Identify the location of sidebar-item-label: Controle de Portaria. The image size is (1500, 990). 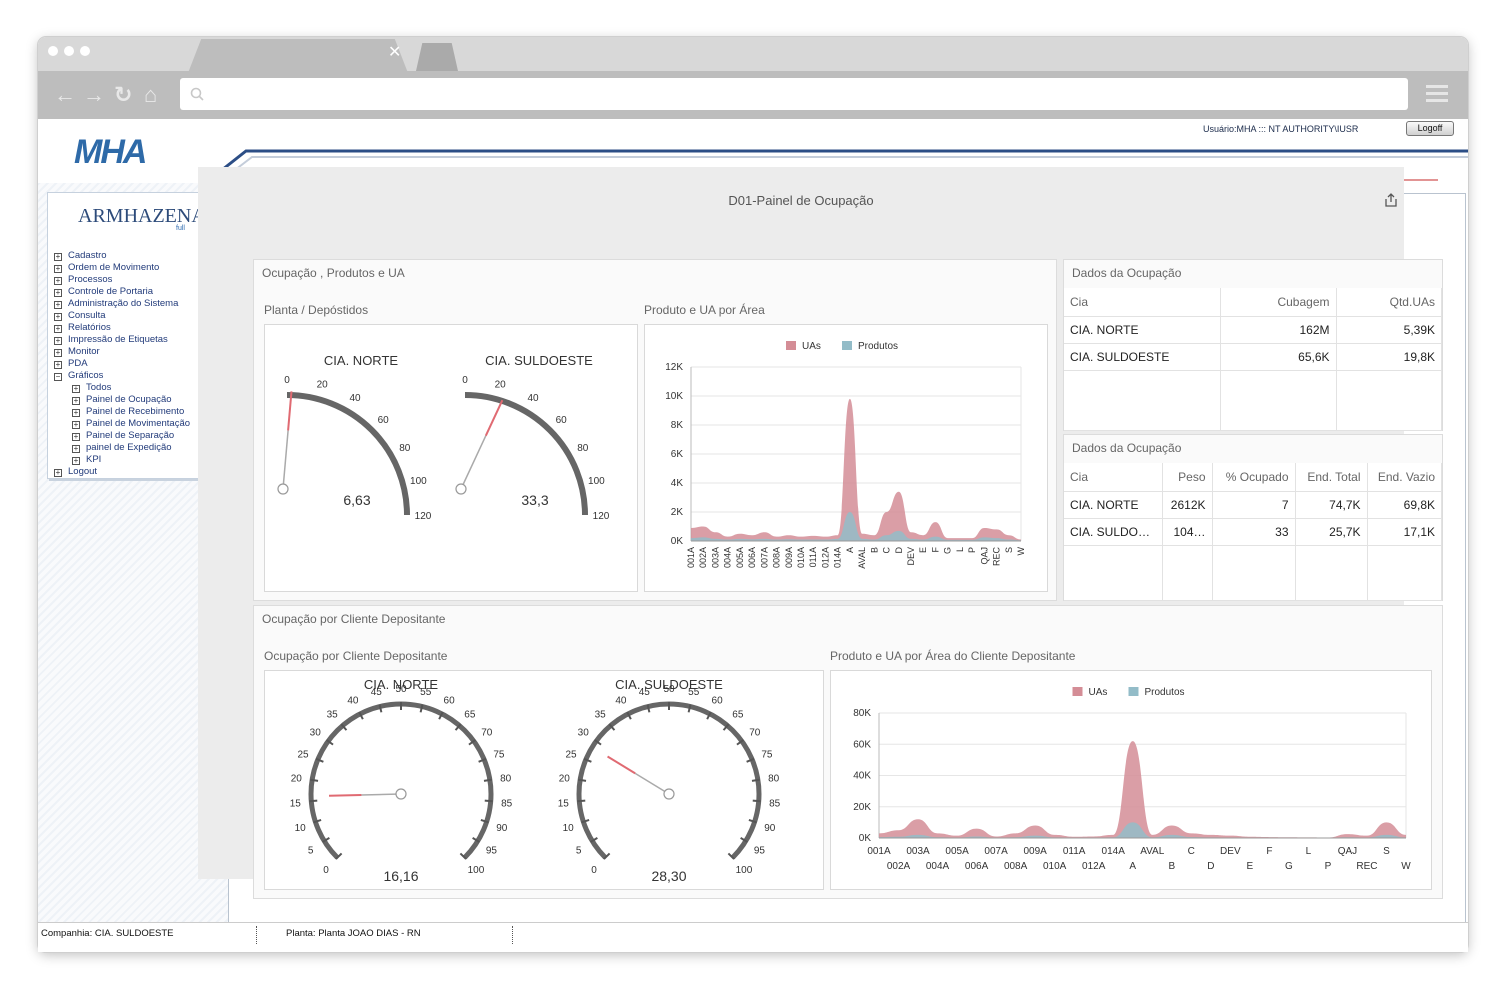
(111, 291).